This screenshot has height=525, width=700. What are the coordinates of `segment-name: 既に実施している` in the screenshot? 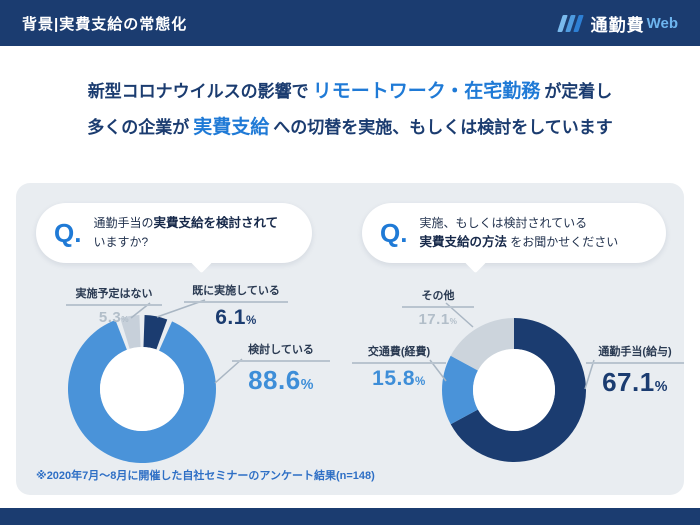 It's located at (236, 292).